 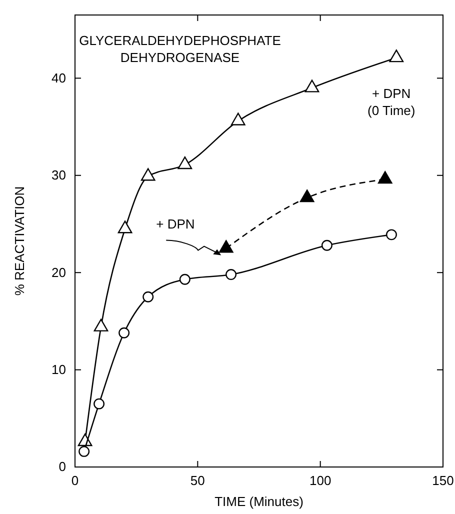 What do you see at coordinates (443, 480) in the screenshot?
I see `x-tick-label: 150` at bounding box center [443, 480].